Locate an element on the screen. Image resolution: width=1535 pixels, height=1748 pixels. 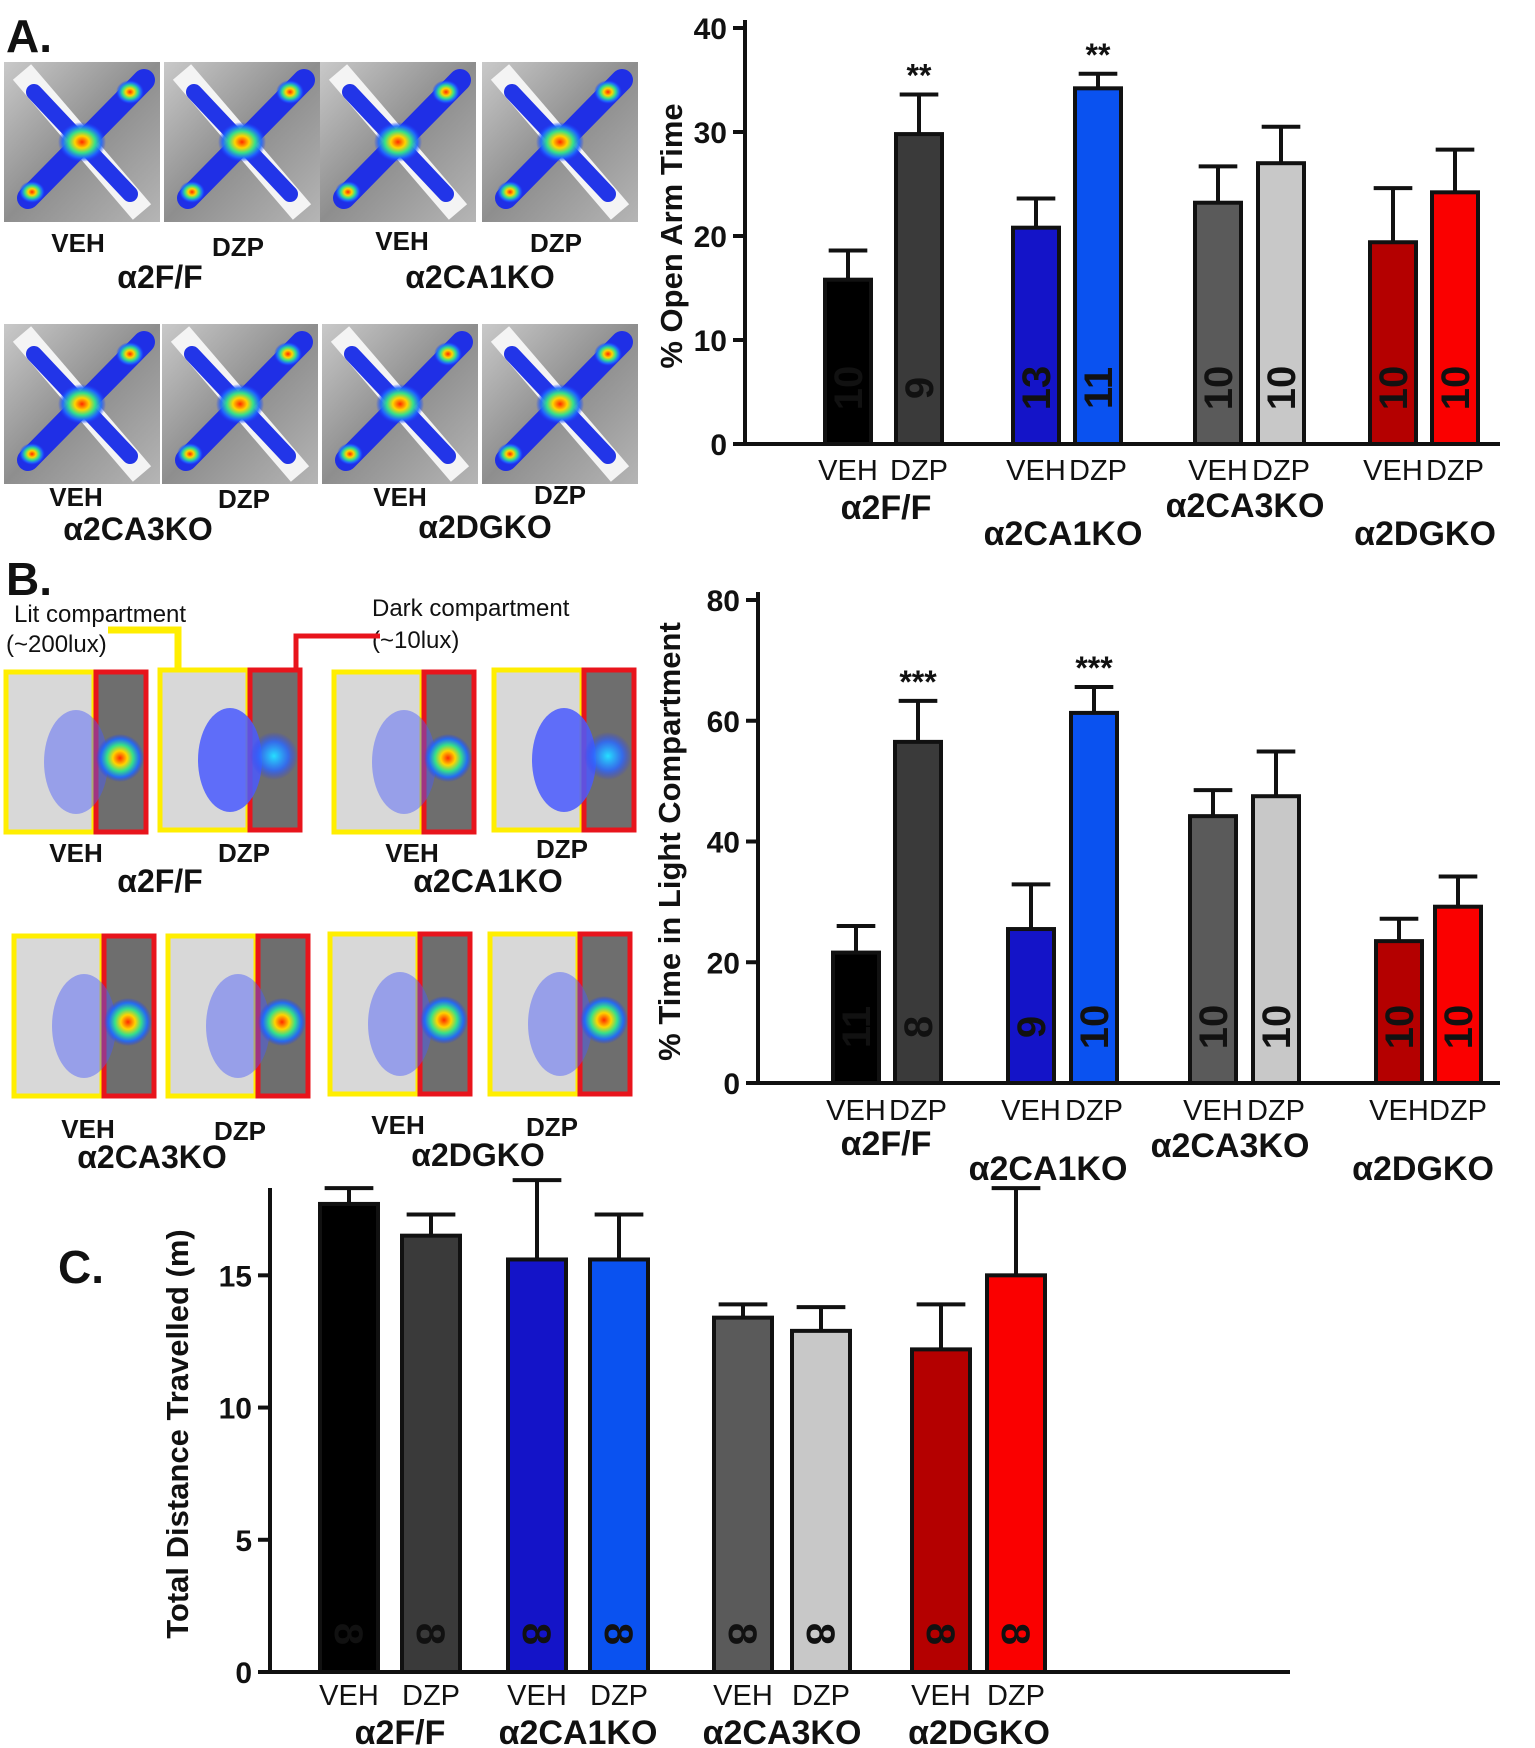
y-tick-label: 10 is located at coordinates (235, 1409).